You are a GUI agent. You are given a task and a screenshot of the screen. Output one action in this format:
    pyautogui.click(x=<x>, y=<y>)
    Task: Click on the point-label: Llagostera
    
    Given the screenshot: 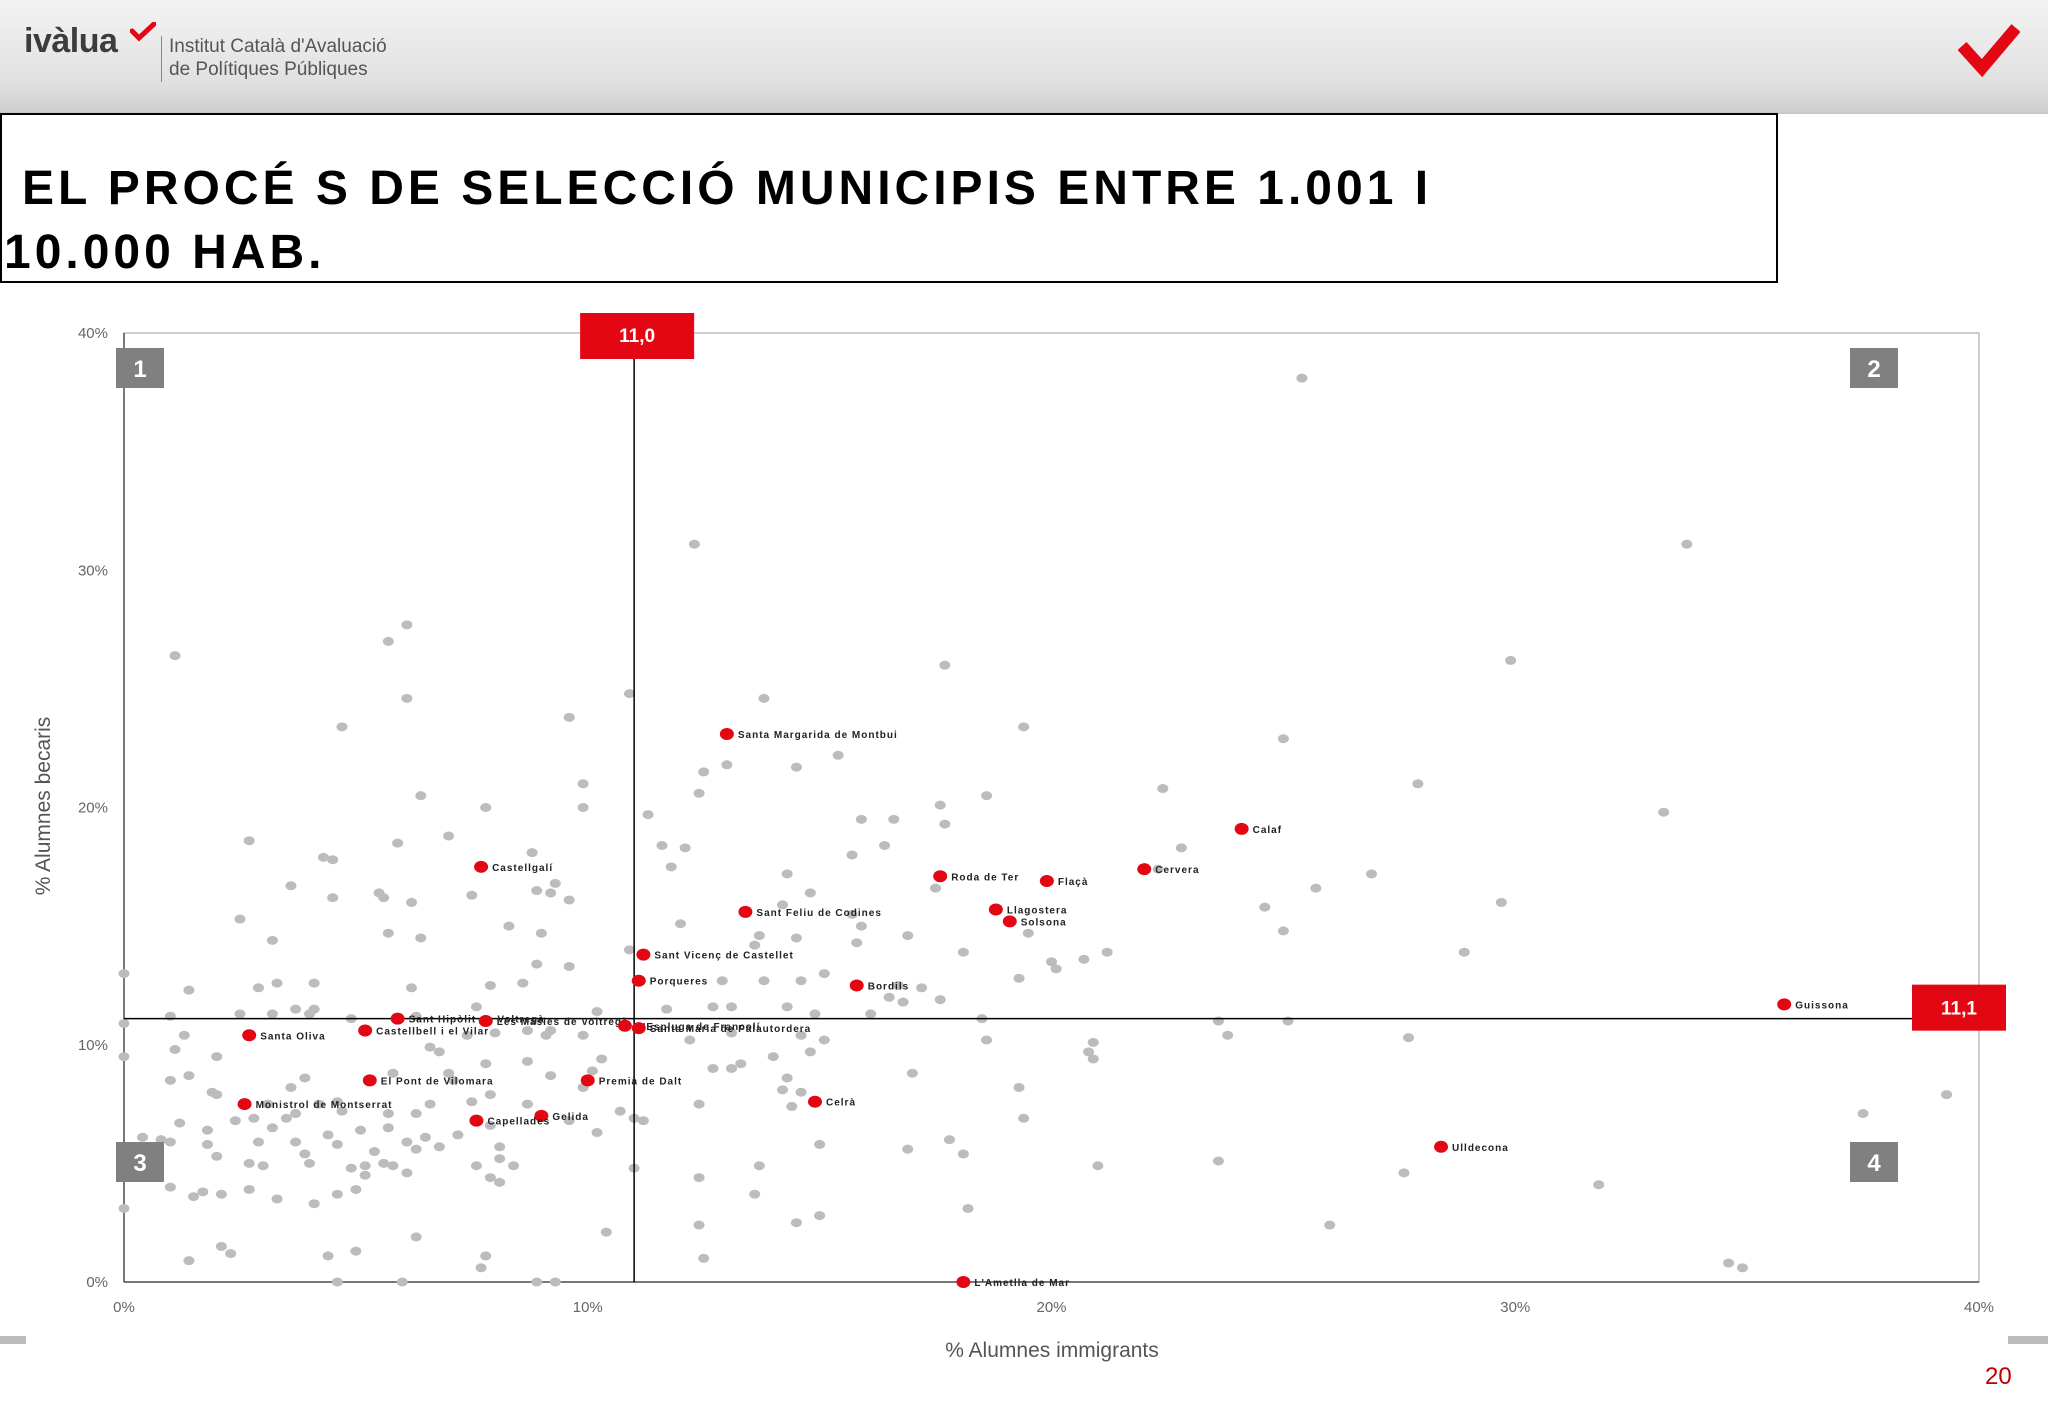 What is the action you would take?
    pyautogui.click(x=1037, y=911)
    